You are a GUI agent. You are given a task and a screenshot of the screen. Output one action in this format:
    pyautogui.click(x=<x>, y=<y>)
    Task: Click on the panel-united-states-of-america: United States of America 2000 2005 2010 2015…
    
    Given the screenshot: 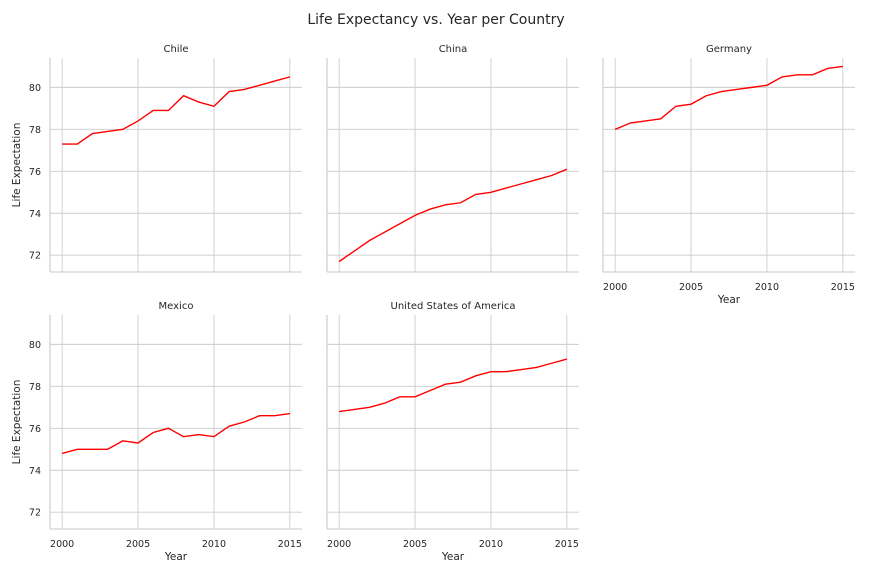 What is the action you would take?
    pyautogui.click(x=452, y=432)
    